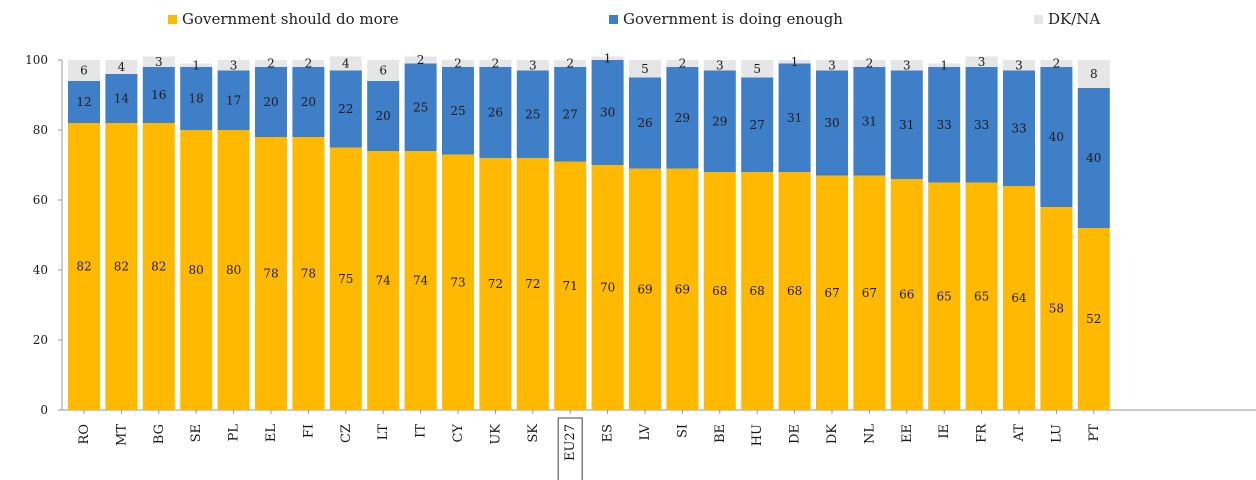  I want to click on x-tick-label: CZ, so click(346, 433).